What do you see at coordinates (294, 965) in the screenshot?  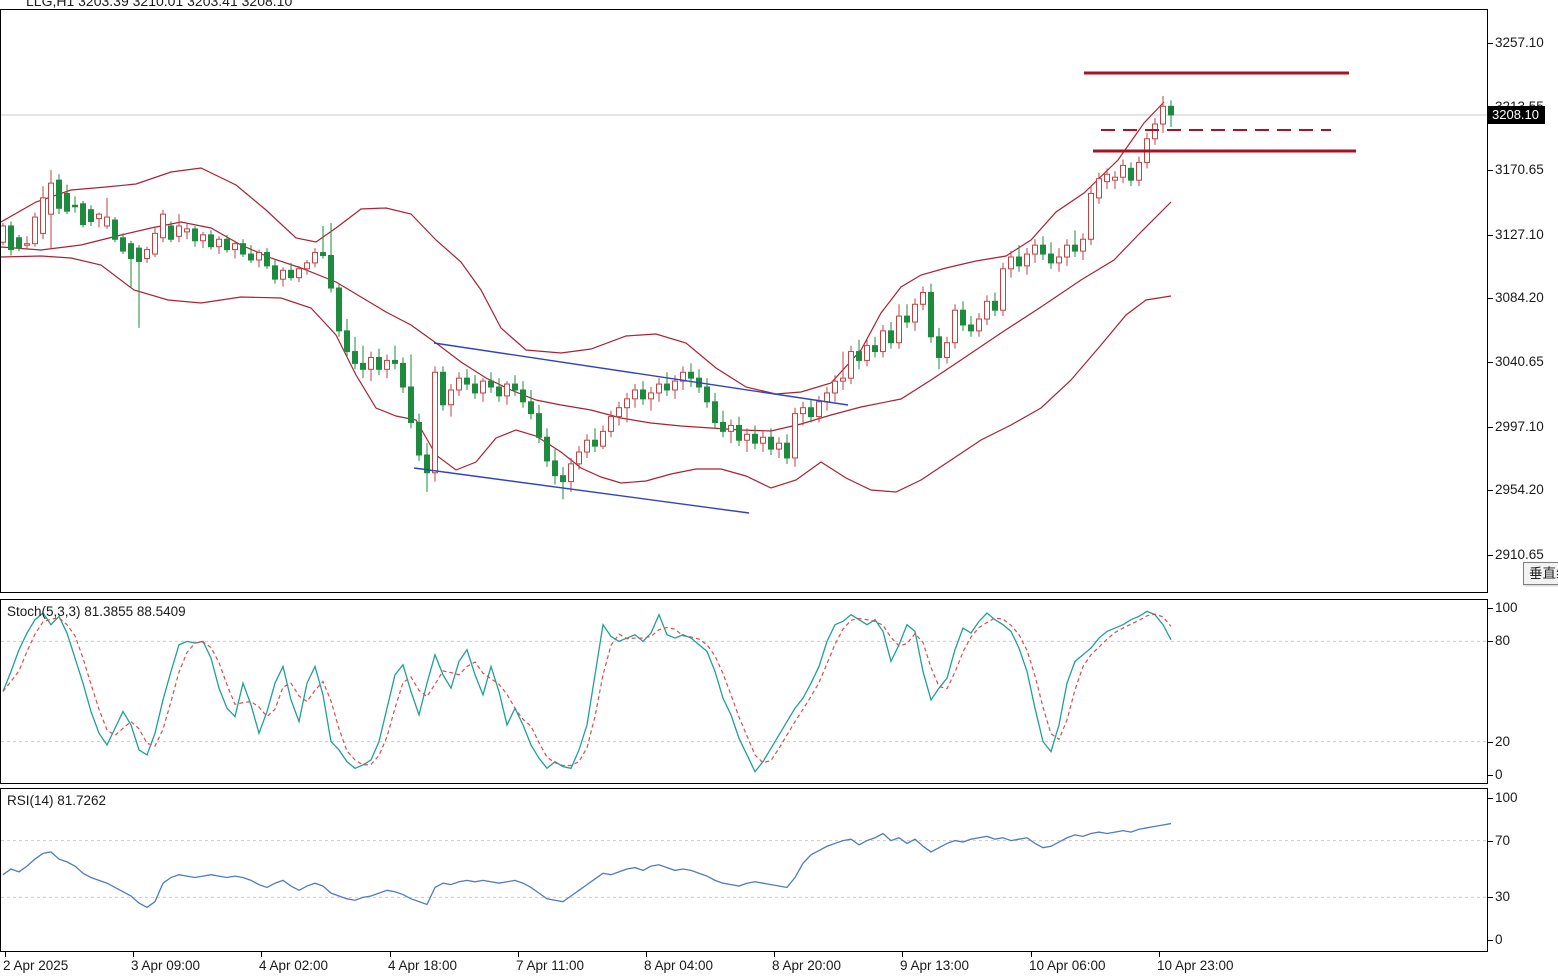 I see `time-axis-label: 4 Apr 02:00` at bounding box center [294, 965].